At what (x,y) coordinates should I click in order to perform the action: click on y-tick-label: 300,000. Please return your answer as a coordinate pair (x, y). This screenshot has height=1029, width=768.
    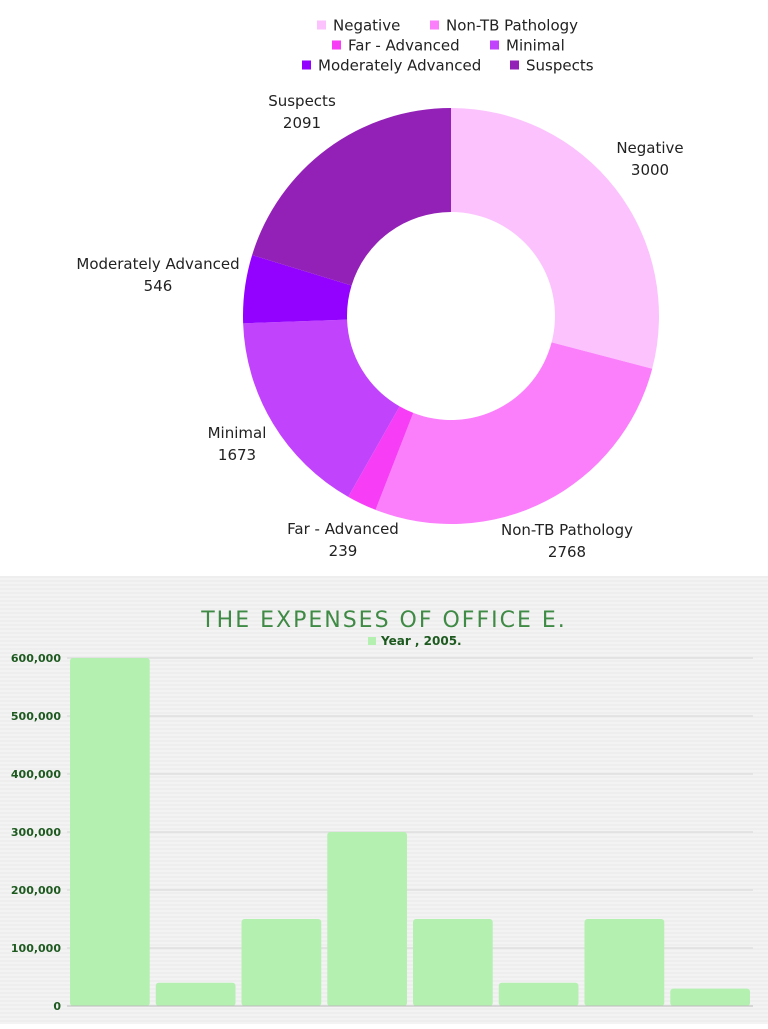
    Looking at the image, I should click on (36, 832).